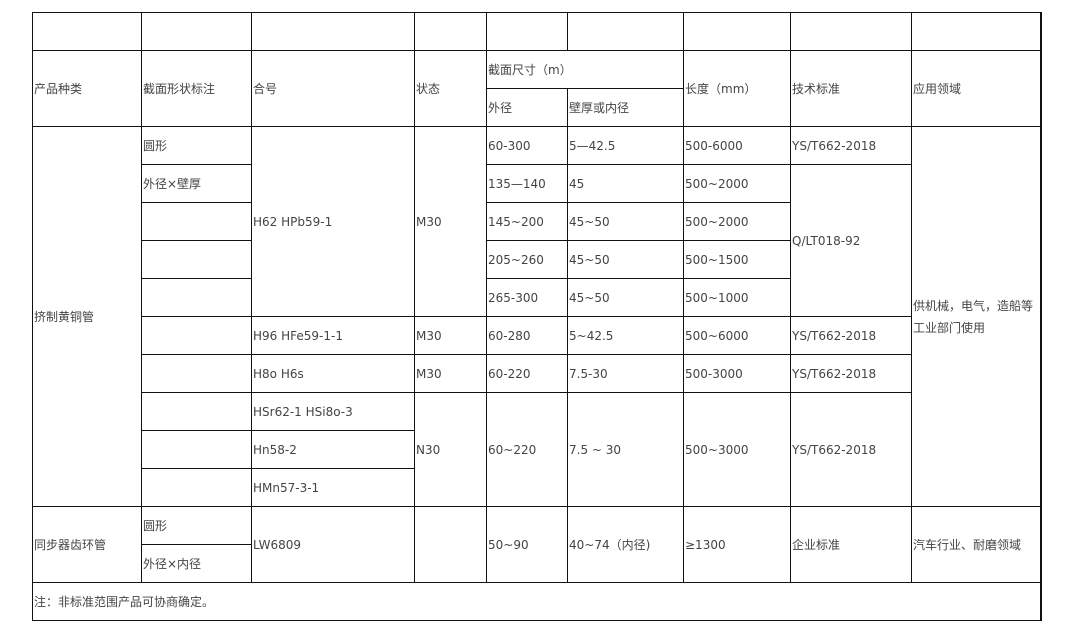 The height and width of the screenshot is (641, 1075). Describe the element at coordinates (737, 449) in the screenshot. I see `length-cell: 500~3000` at that location.